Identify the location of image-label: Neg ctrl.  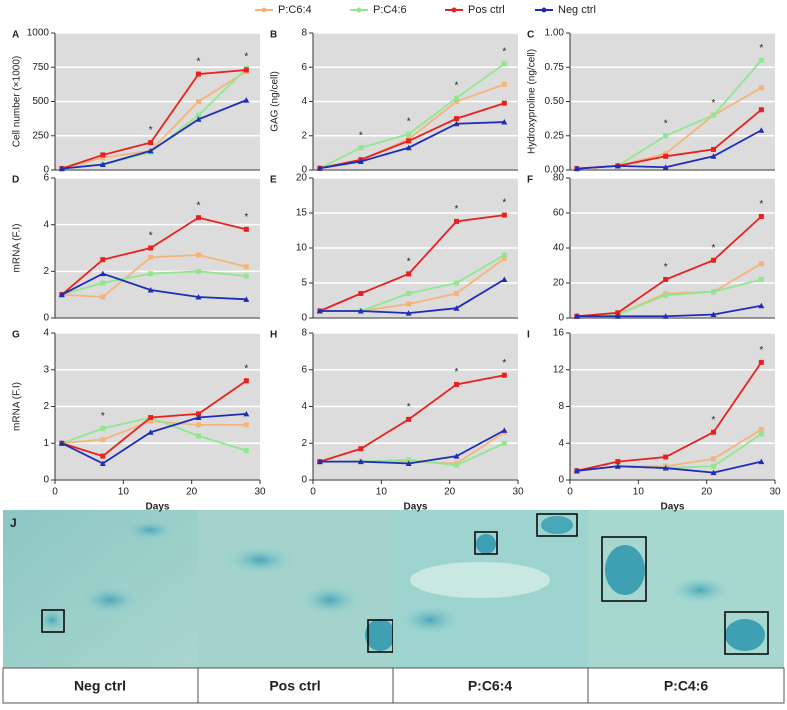
(100, 686).